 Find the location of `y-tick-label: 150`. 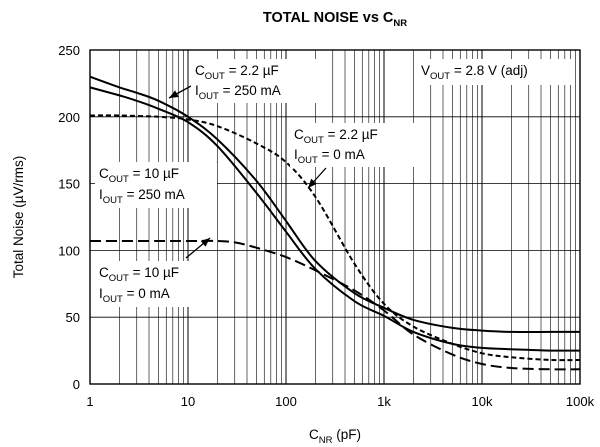

y-tick-label: 150 is located at coordinates (69, 184).